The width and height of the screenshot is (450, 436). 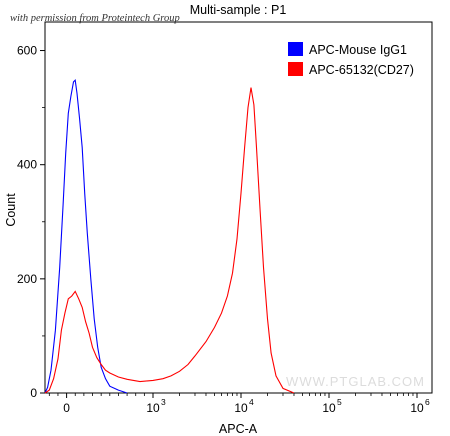 What do you see at coordinates (355, 381) in the screenshot?
I see `watermark-bottom-text: WWW.PTGLAB.COM` at bounding box center [355, 381].